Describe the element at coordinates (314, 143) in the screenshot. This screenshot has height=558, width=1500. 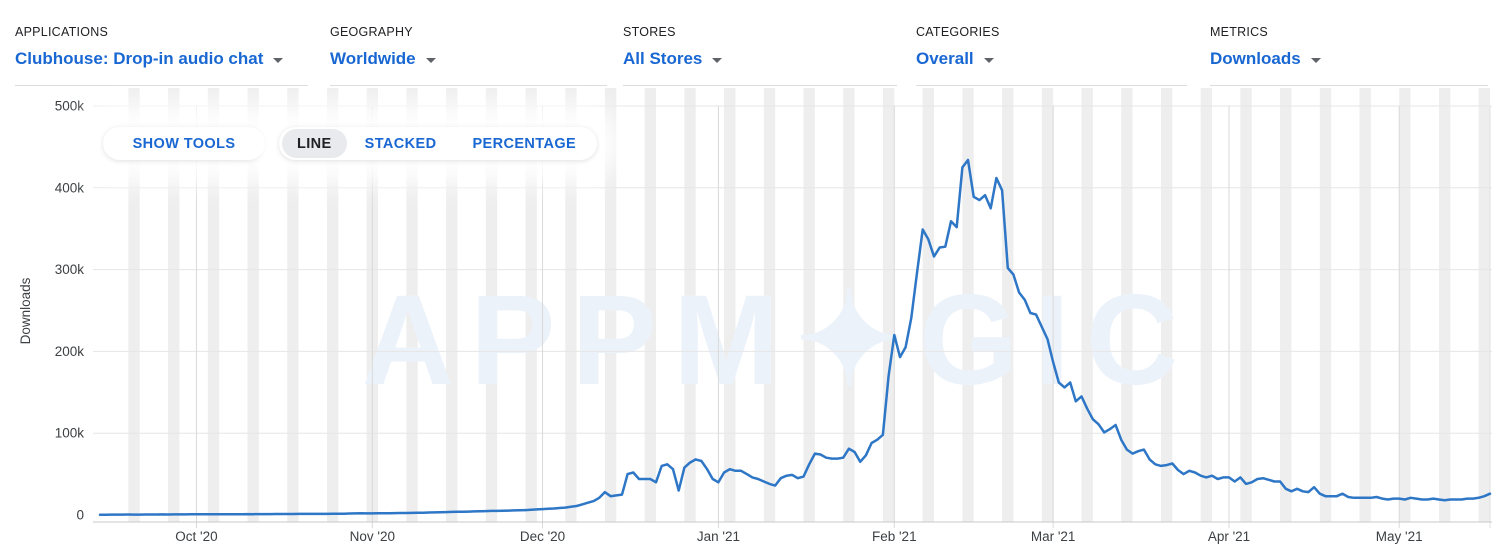
I see `chart-type-line: LINE` at that location.